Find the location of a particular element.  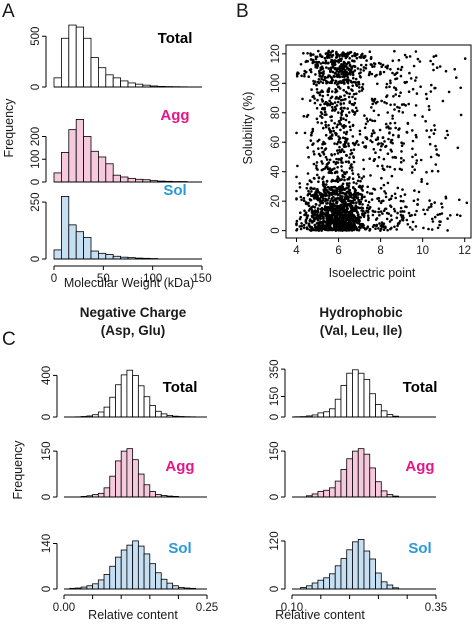

panel-letter-a: A is located at coordinates (8, 11).